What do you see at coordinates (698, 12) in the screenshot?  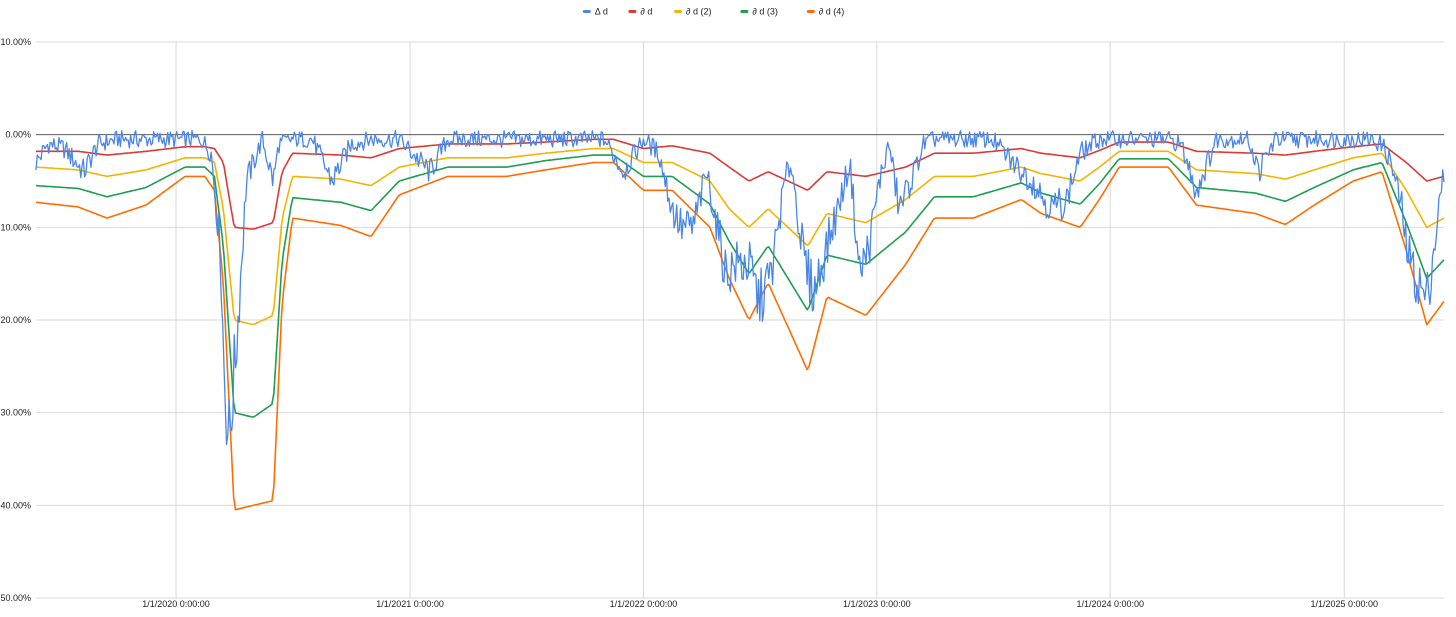 I see `legend-label: ∂ d (2)` at bounding box center [698, 12].